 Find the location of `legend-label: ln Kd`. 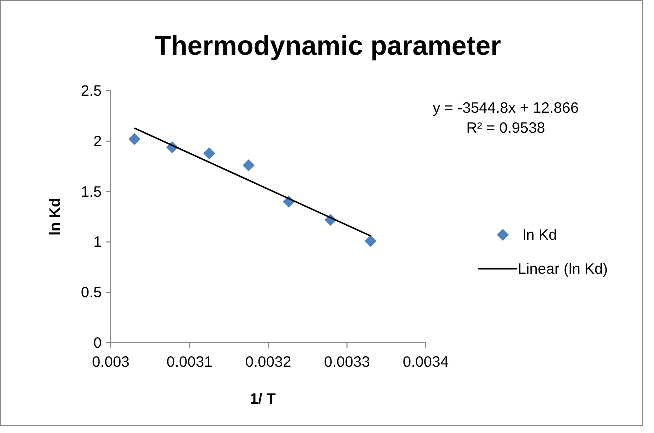

legend-label: ln Kd is located at coordinates (540, 235).